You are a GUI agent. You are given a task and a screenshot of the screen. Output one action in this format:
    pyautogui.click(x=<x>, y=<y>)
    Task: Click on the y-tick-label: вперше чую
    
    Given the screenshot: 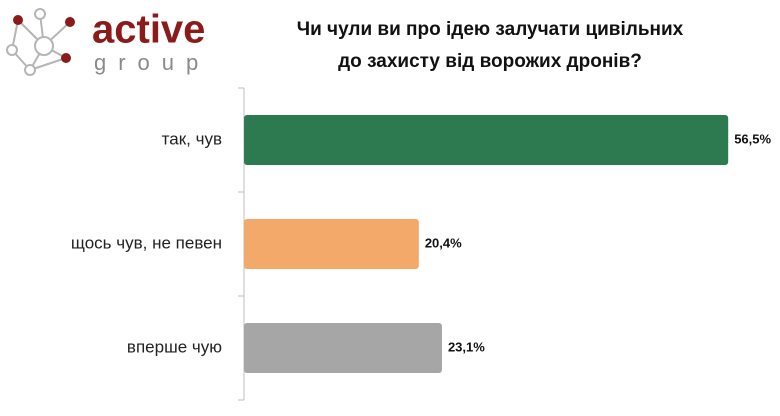 What is the action you would take?
    pyautogui.click(x=174, y=346)
    